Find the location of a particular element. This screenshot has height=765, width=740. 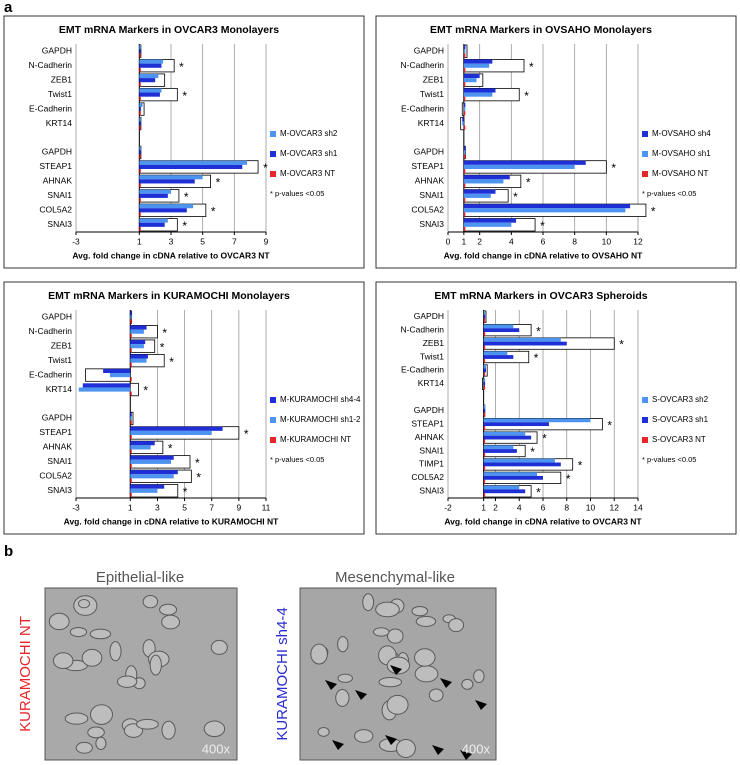

x-tick-label: 2 is located at coordinates (479, 241).